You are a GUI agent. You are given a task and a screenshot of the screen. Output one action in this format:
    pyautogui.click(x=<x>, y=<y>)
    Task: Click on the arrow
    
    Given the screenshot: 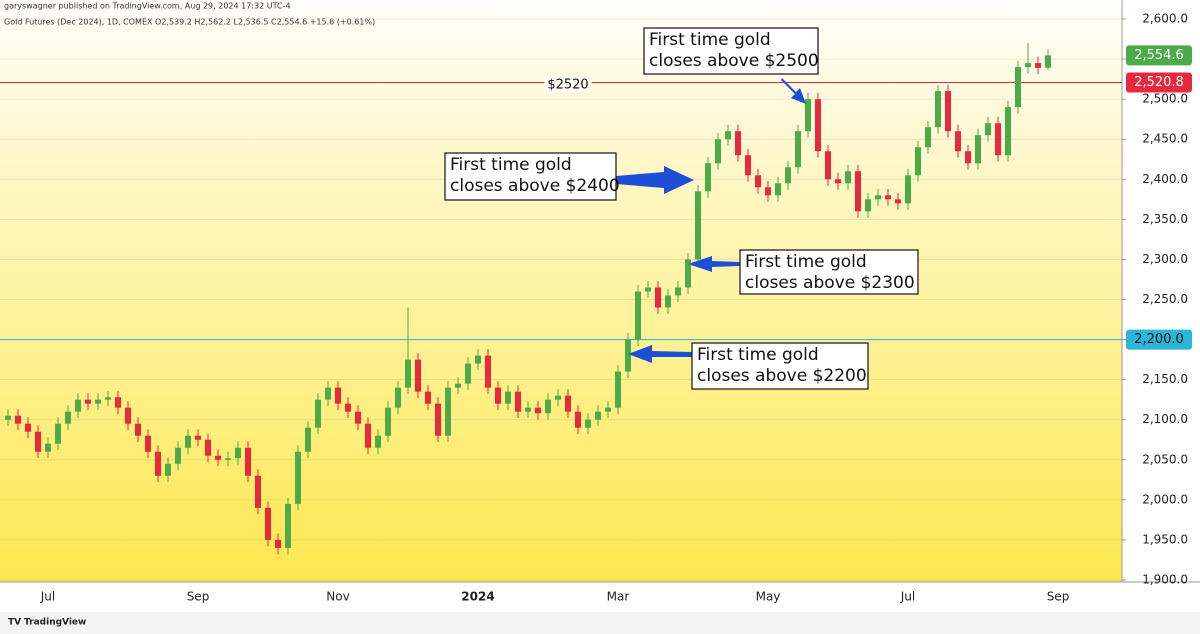 What is the action you would take?
    pyautogui.click(x=714, y=264)
    